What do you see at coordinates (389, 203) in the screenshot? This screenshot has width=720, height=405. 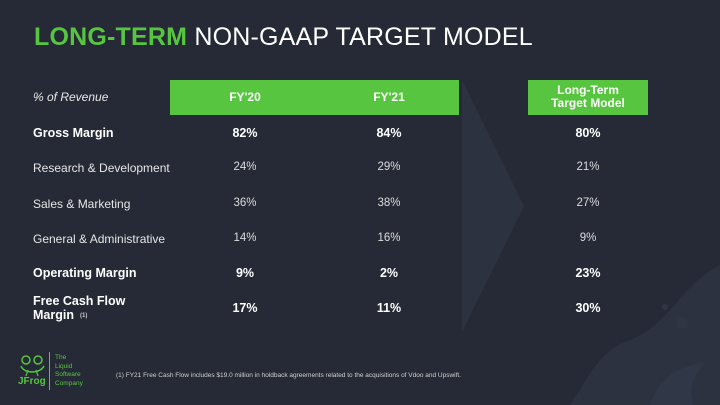 I see `cell-sm-fy21: 38%` at bounding box center [389, 203].